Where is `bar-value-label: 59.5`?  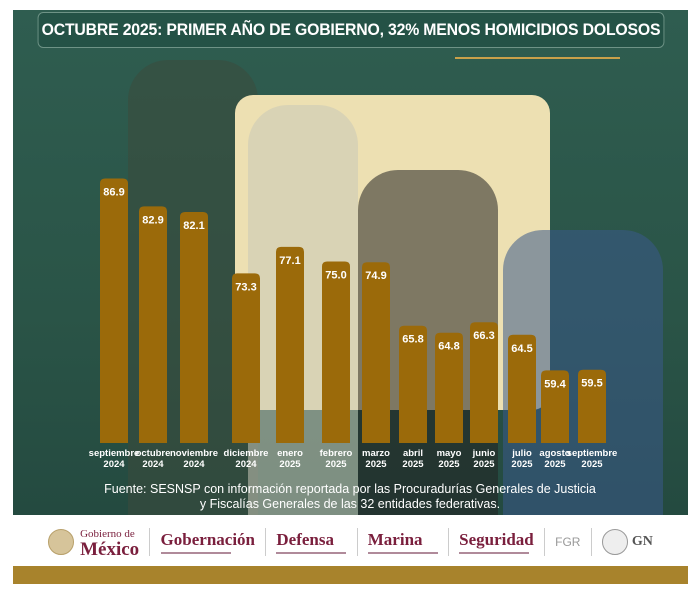 bar-value-label: 59.5 is located at coordinates (591, 384).